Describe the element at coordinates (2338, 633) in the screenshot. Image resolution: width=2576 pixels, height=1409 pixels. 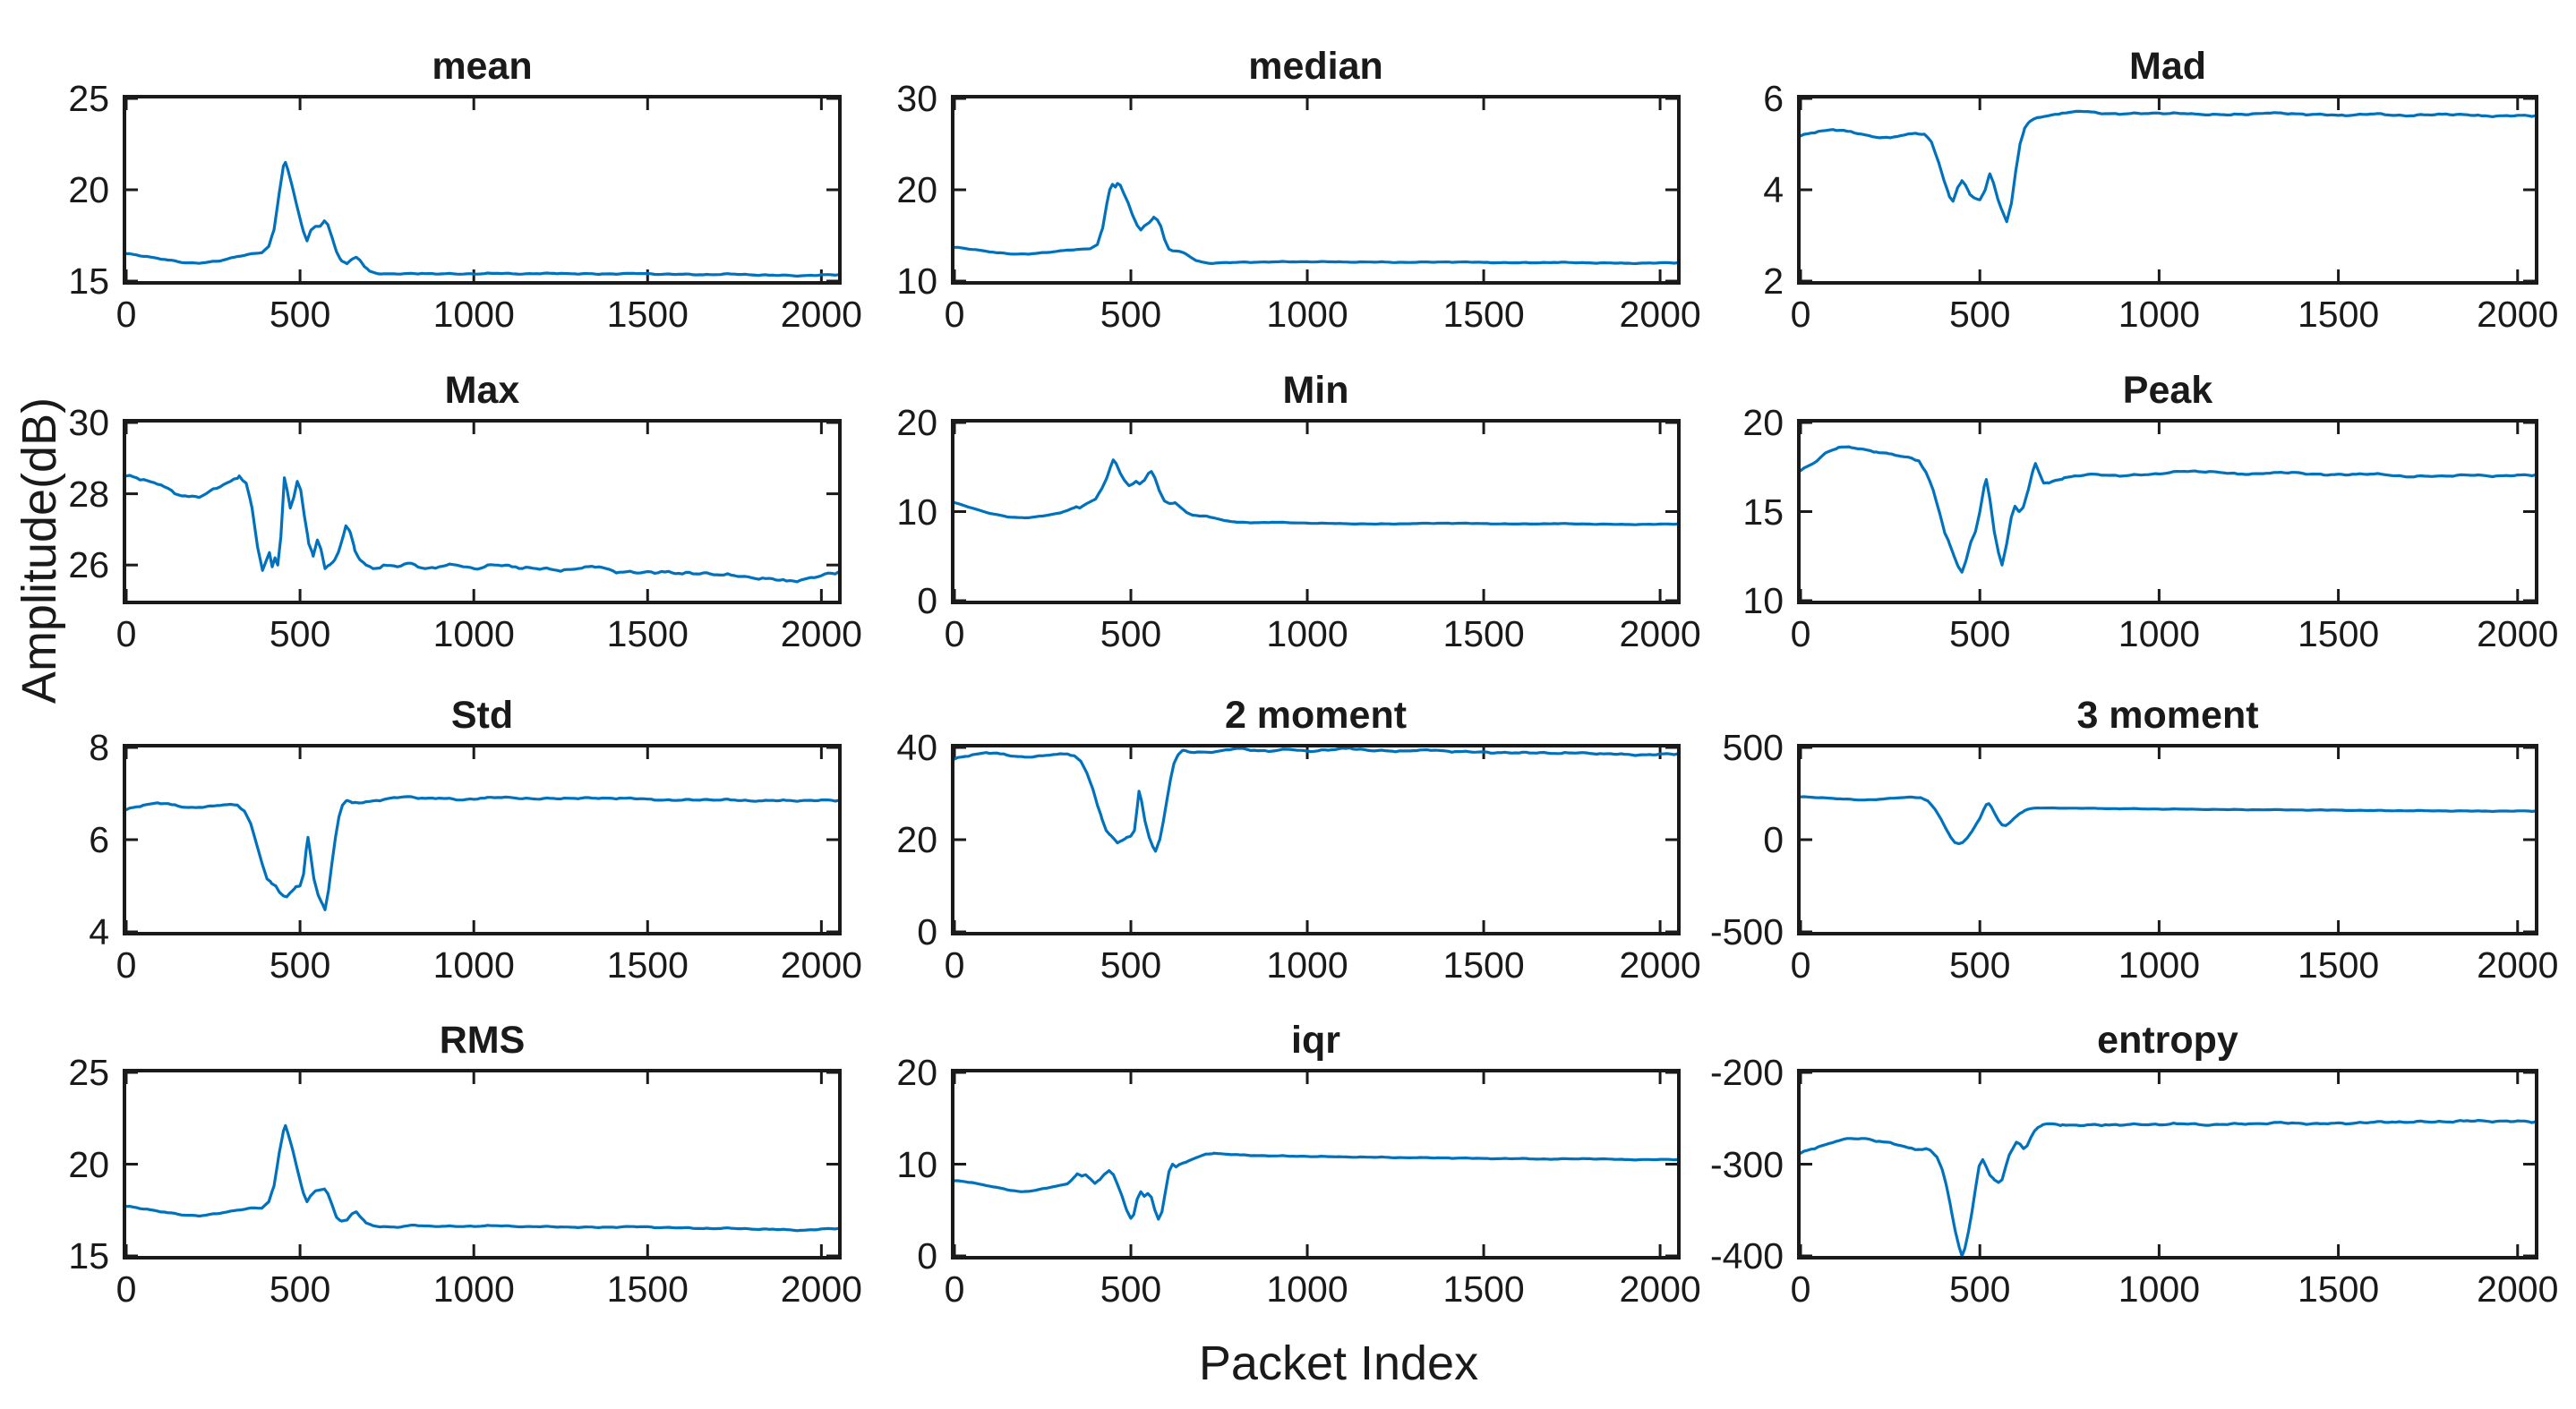
I see `x-tick-label-peak: 1500` at that location.